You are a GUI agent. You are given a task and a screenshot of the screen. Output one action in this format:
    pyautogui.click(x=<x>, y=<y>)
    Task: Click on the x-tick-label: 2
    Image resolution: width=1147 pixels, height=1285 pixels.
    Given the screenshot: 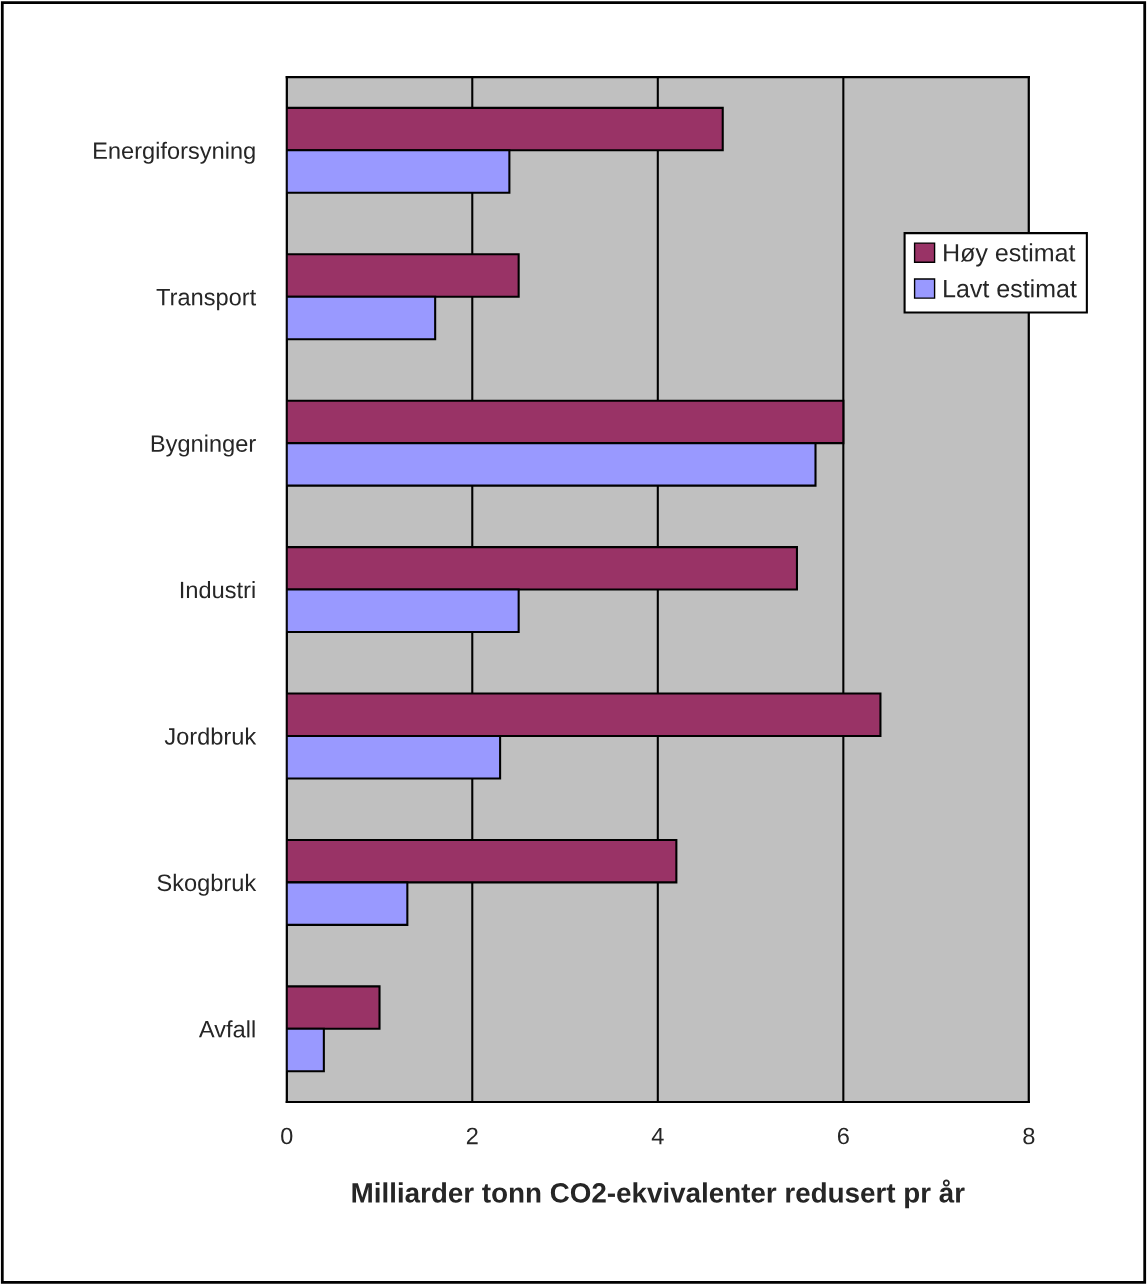 What is the action you would take?
    pyautogui.click(x=472, y=1136)
    